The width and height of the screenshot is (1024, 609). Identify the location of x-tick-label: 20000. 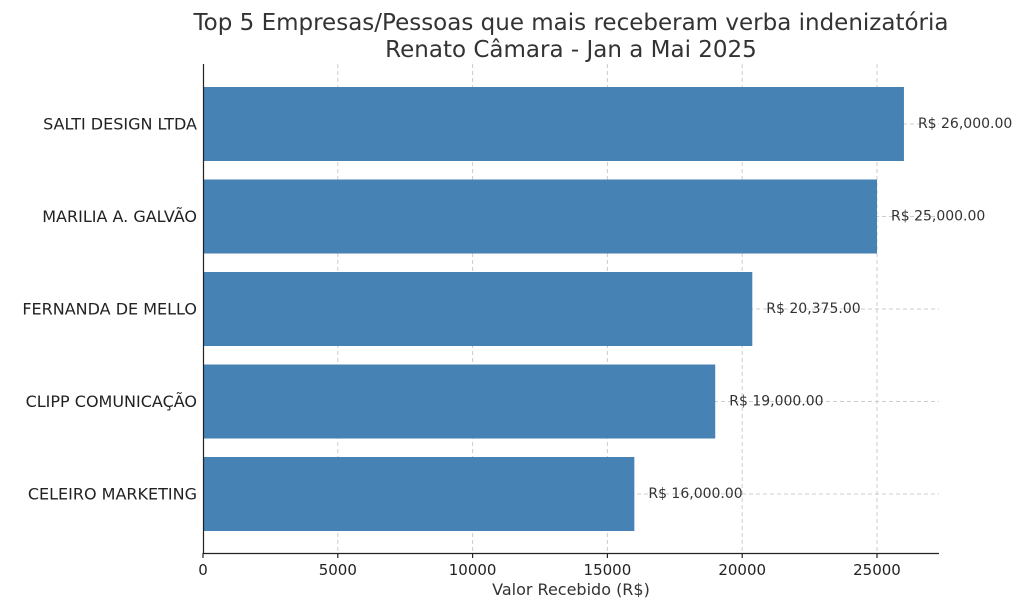
(742, 570).